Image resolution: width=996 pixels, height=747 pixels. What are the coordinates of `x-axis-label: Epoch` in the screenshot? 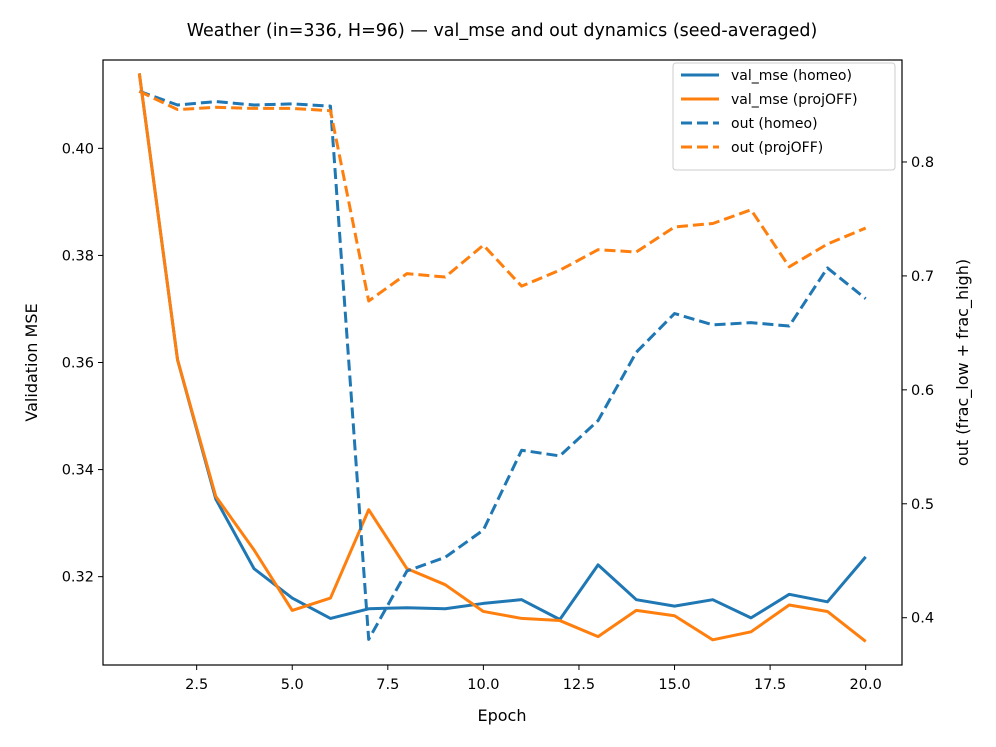 It's located at (502, 715).